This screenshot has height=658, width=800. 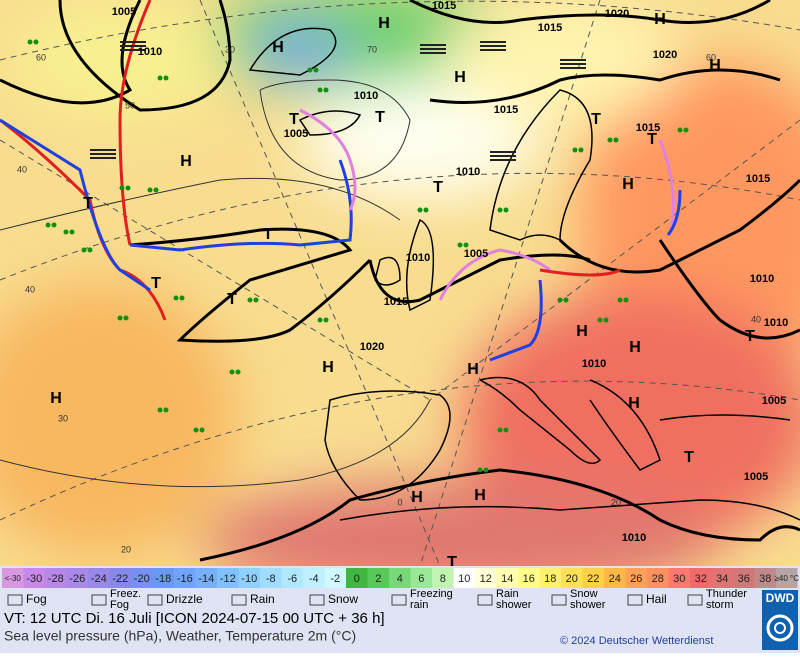 I want to click on scale-label: 12, so click(x=486, y=579).